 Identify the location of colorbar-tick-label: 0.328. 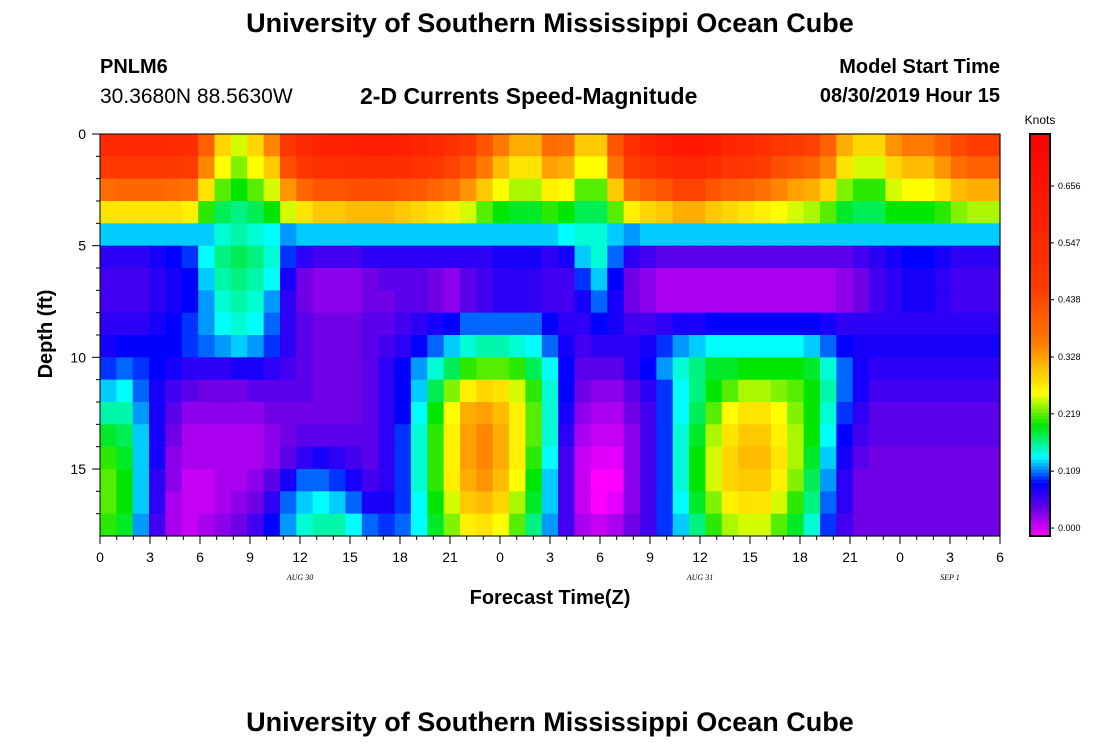
(1069, 357).